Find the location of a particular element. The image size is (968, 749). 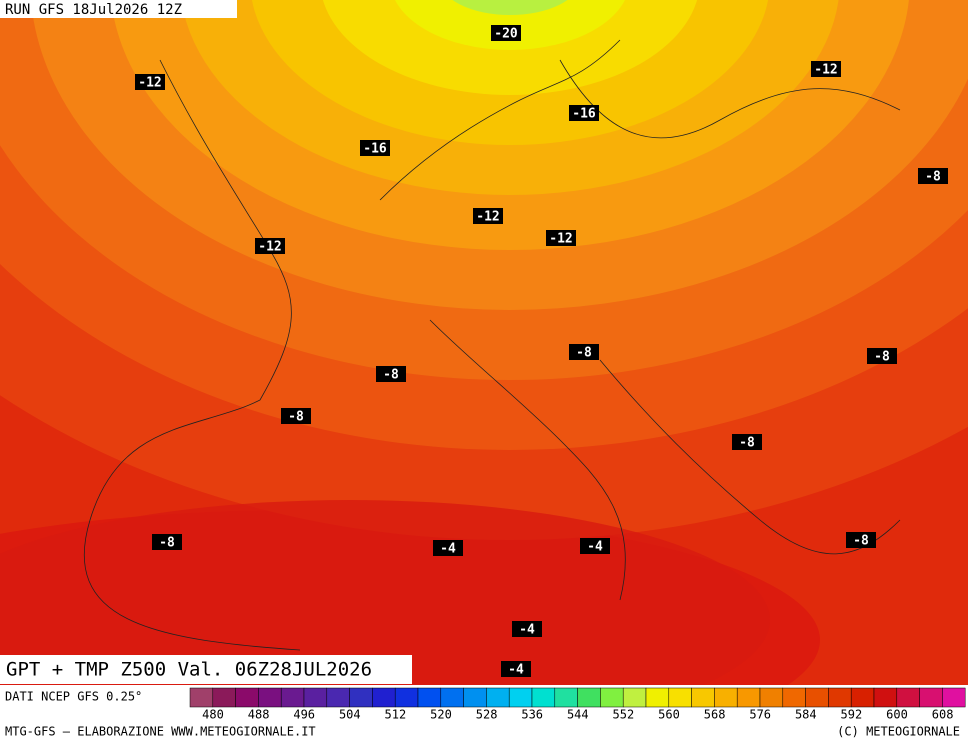

scale-tick-label: 600 is located at coordinates (897, 715).